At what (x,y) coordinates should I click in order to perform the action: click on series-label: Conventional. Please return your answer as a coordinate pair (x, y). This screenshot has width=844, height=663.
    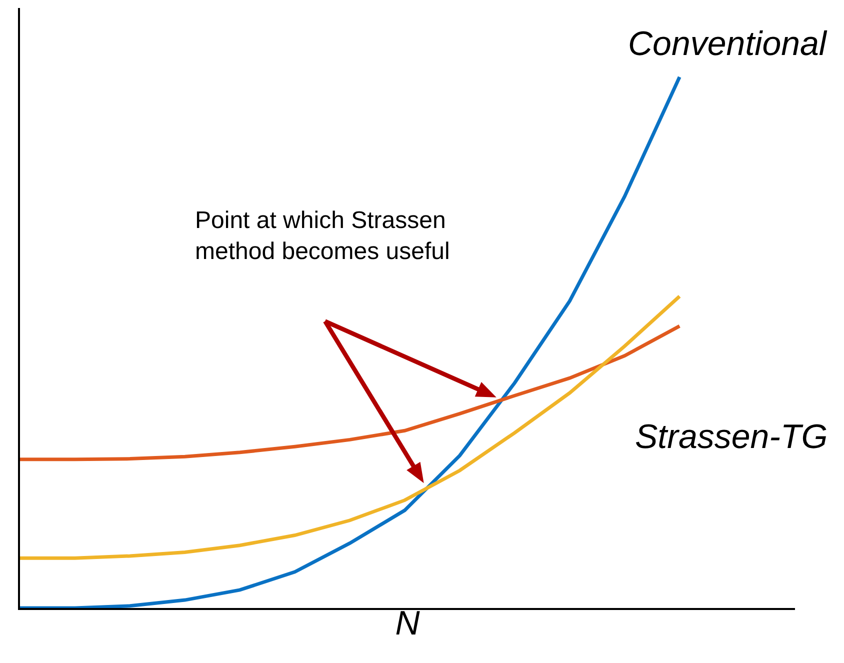
    Looking at the image, I should click on (728, 44).